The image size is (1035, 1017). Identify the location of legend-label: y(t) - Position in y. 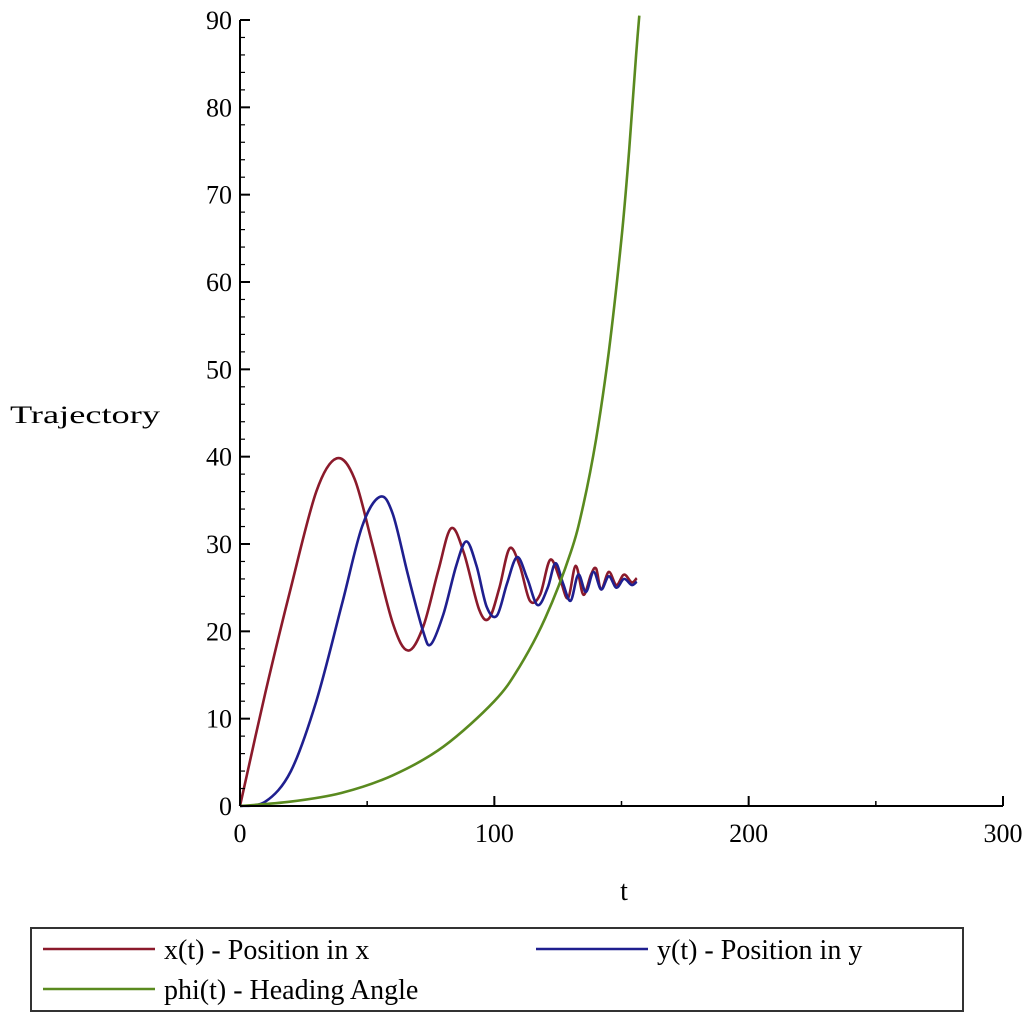
(759, 950).